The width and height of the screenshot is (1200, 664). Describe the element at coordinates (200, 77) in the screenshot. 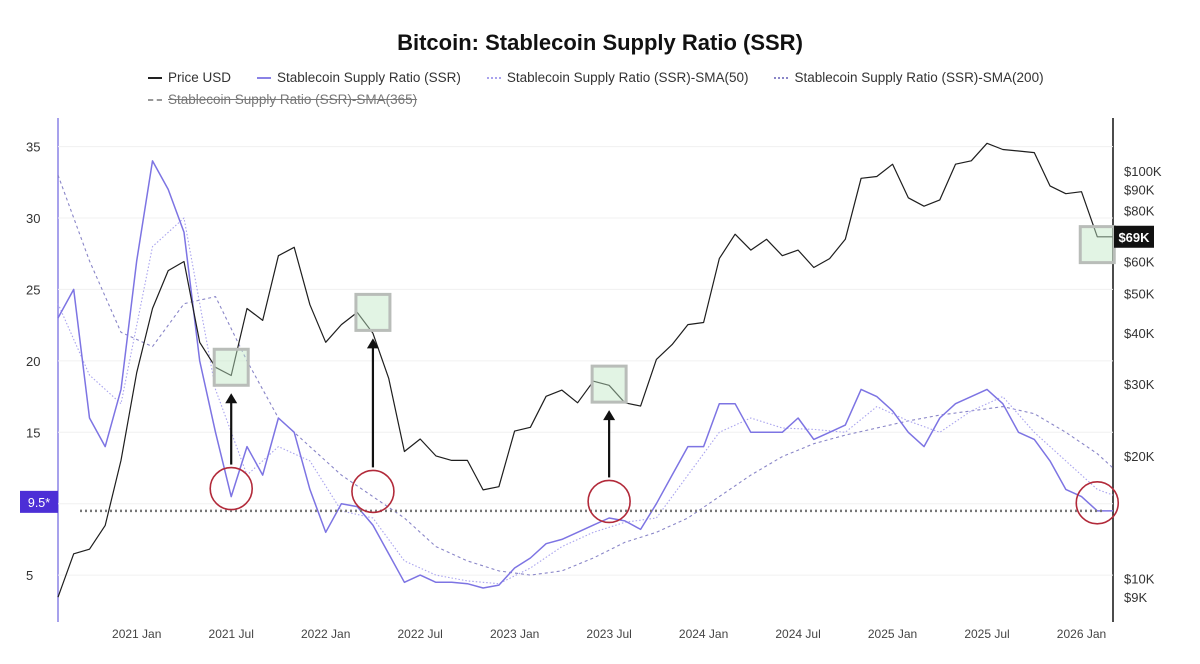

I see `legend-label-price: Price USD` at that location.